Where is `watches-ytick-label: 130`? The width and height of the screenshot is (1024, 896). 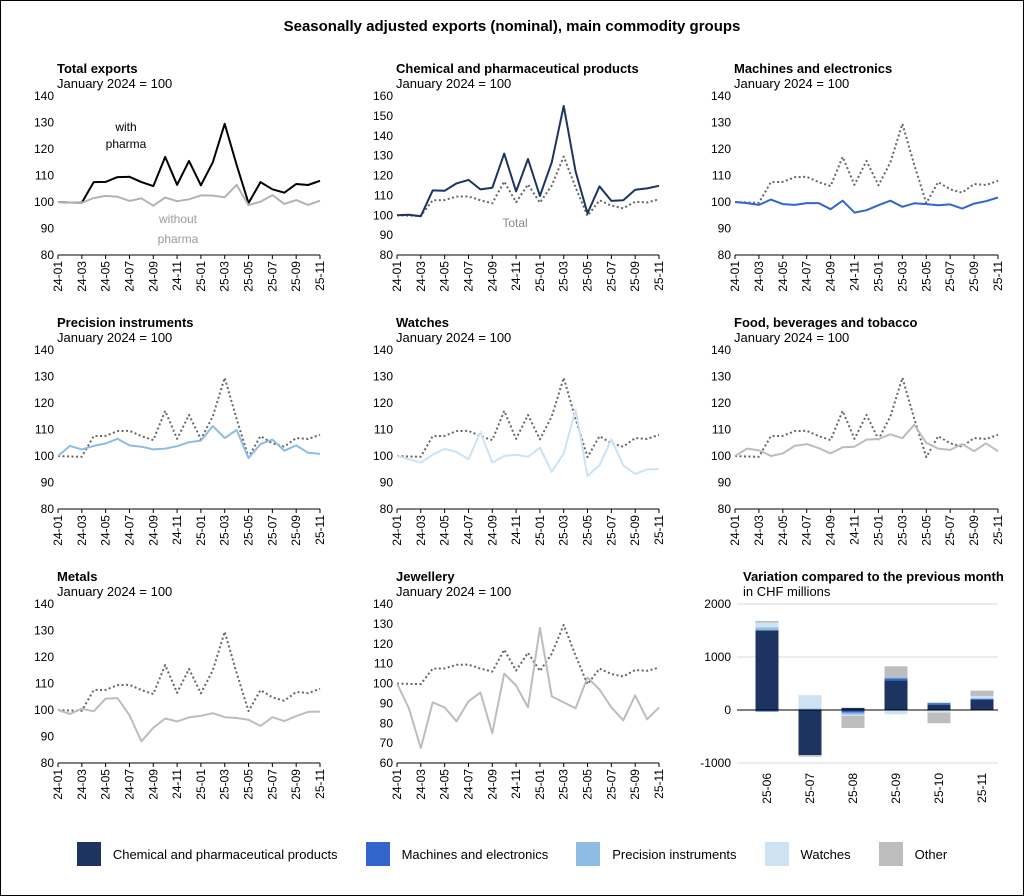
watches-ytick-label: 130 is located at coordinates (383, 377).